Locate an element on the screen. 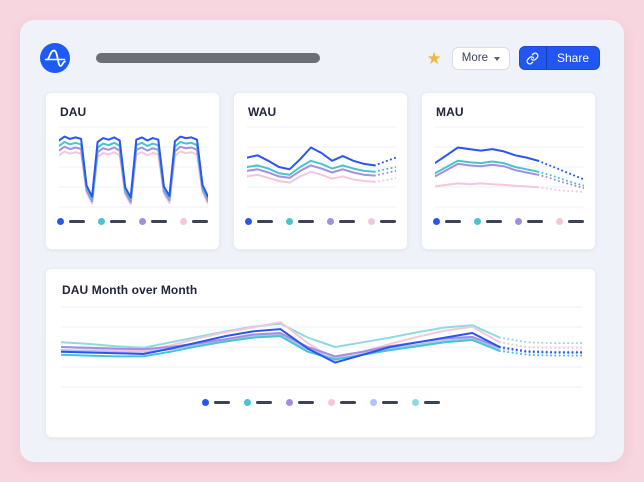 The width and height of the screenshot is (644, 482). amplitude-logo is located at coordinates (55, 58).